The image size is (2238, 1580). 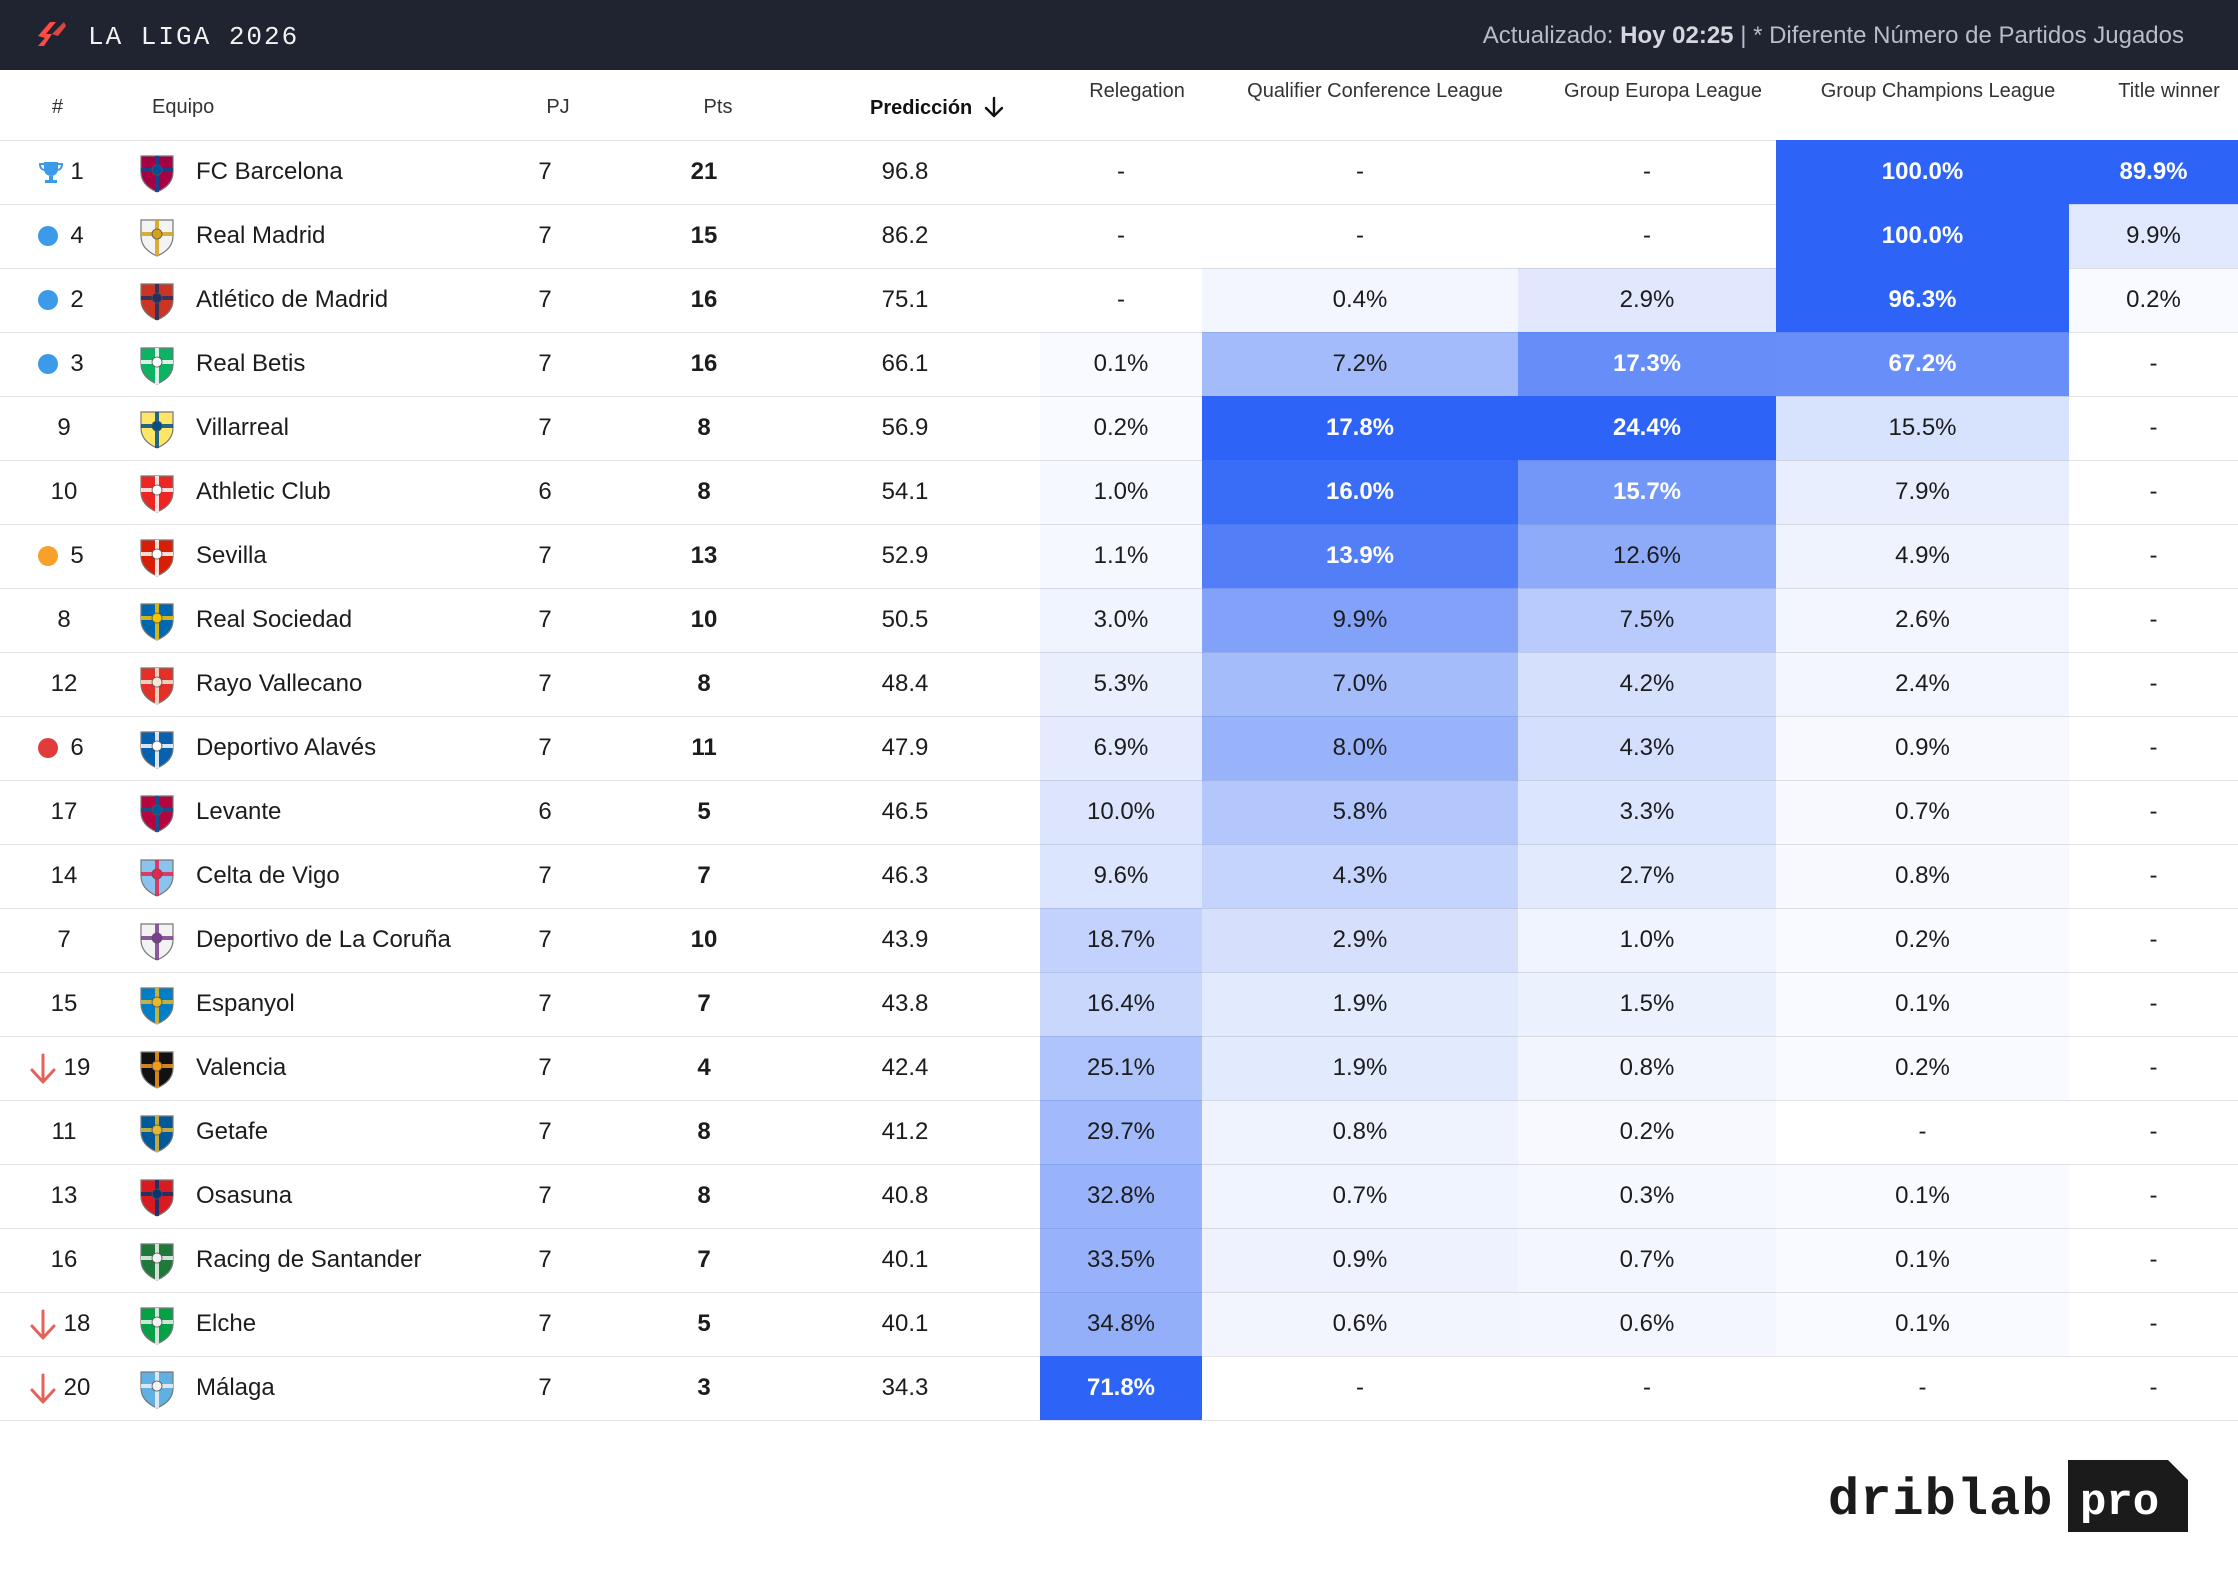 What do you see at coordinates (1647, 812) in the screenshot?
I see `eur-probability-cell: 3.3%` at bounding box center [1647, 812].